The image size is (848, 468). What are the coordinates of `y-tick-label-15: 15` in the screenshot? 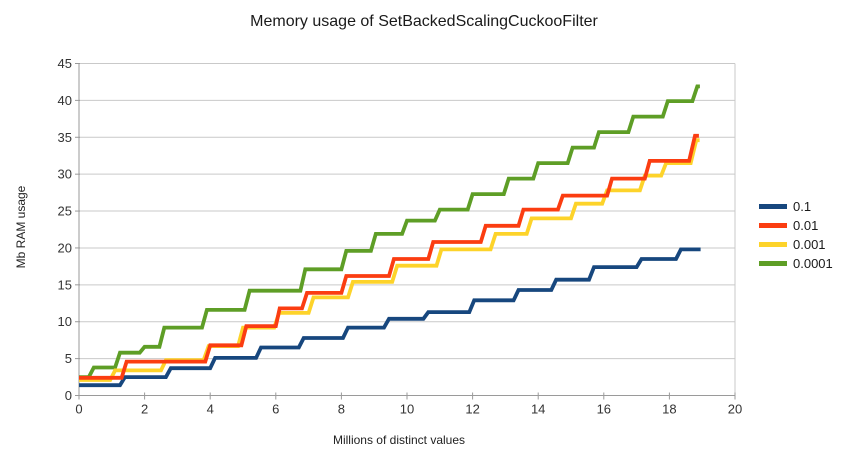 It's located at (65, 284).